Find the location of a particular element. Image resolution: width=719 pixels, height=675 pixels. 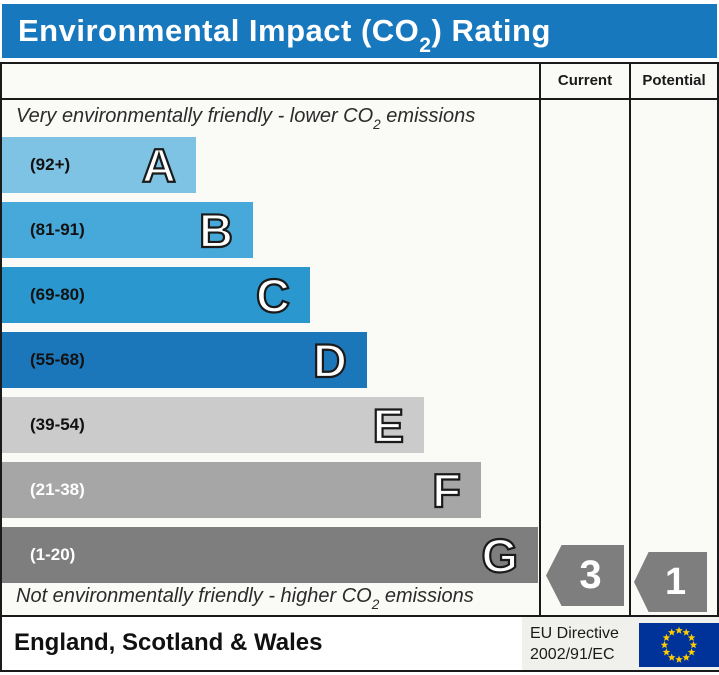

caption-top-text: Very environmentally friendly - lower CO is located at coordinates (195, 116).